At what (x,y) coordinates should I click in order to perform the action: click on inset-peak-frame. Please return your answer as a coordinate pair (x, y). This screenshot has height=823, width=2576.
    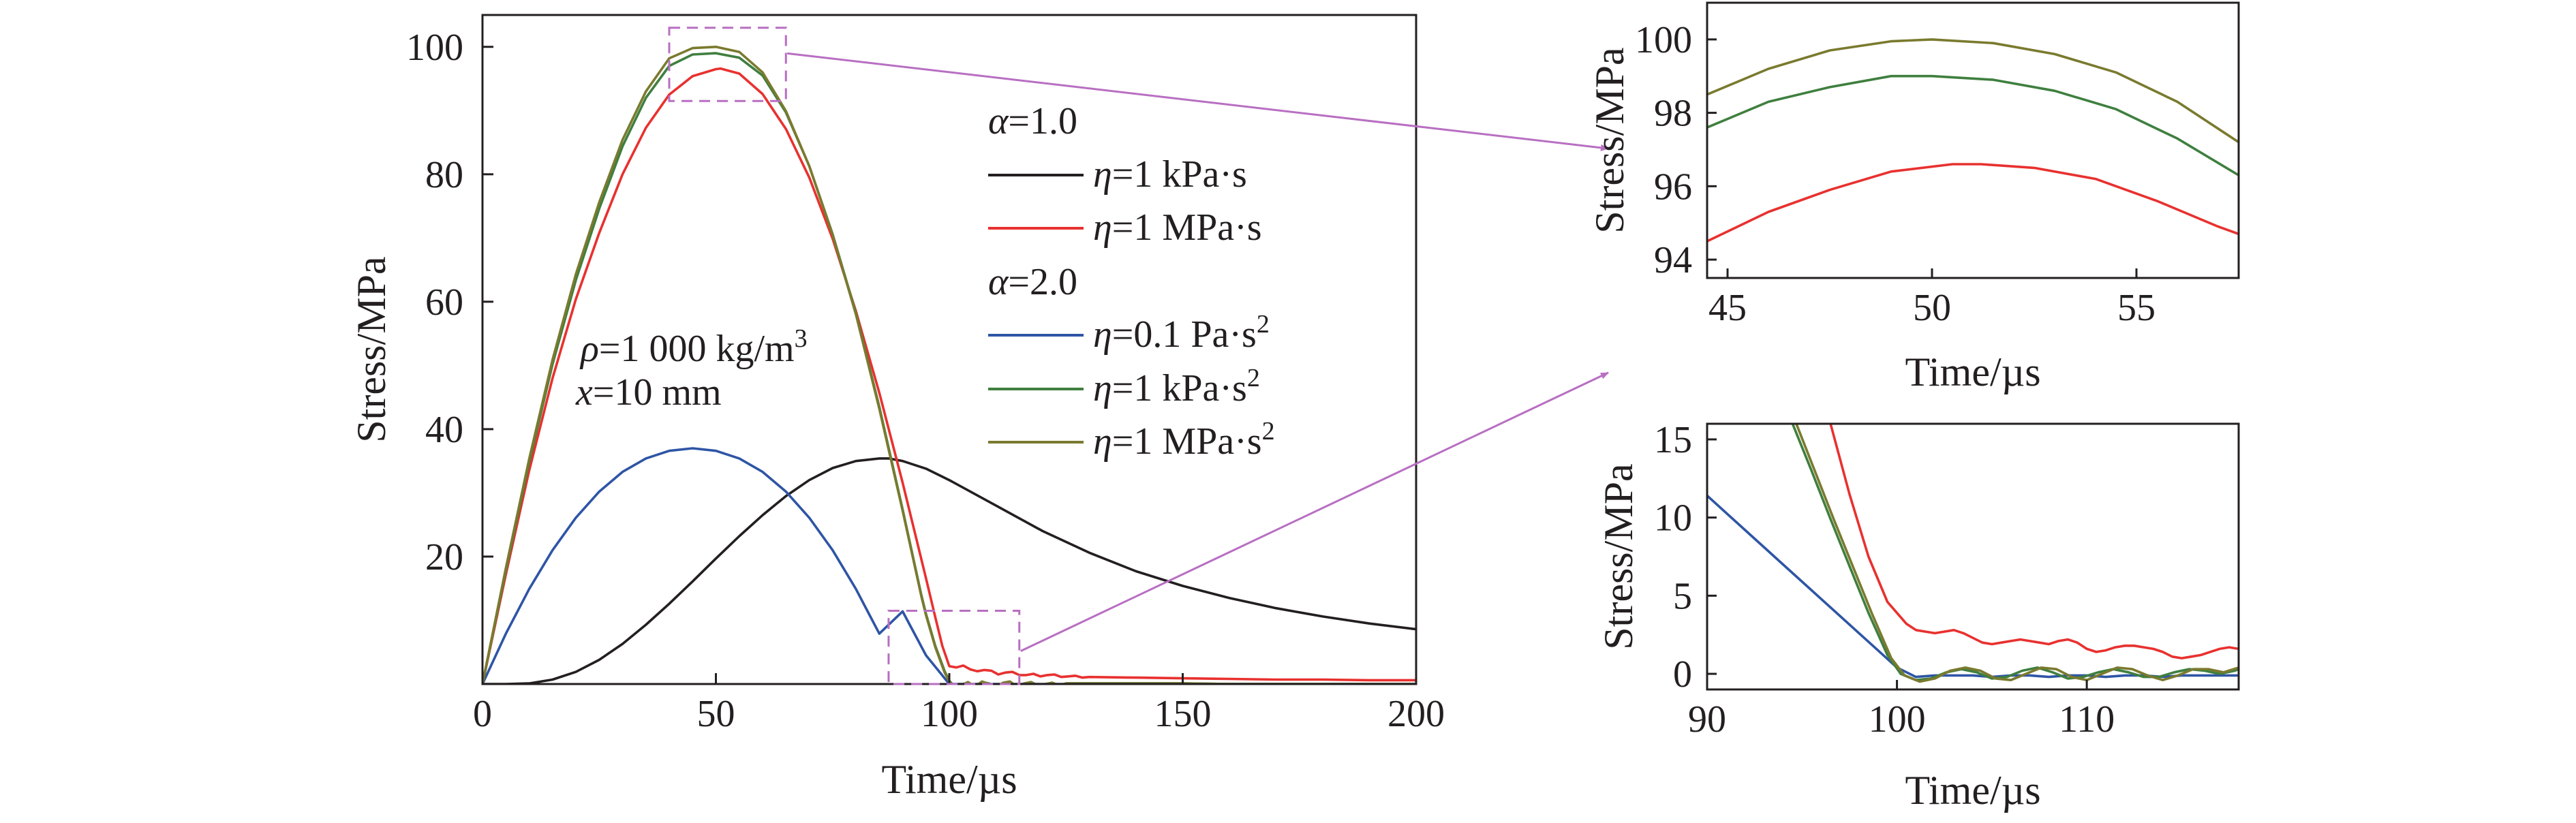
    Looking at the image, I should click on (1973, 140).